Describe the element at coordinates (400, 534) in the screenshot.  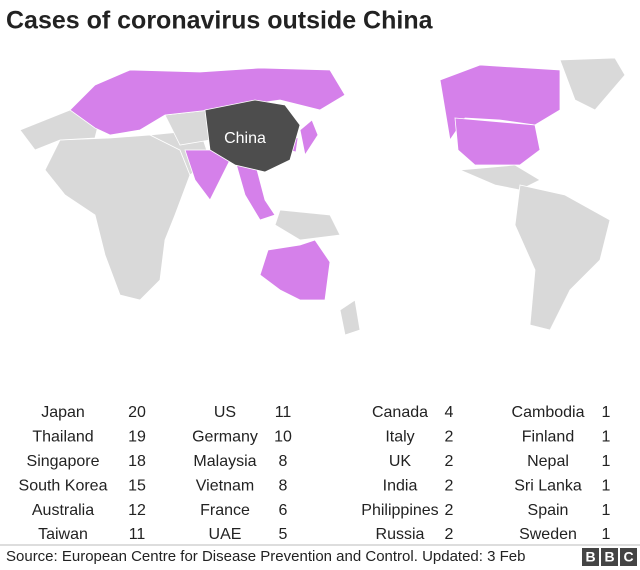
I see `country-name: Russia` at that location.